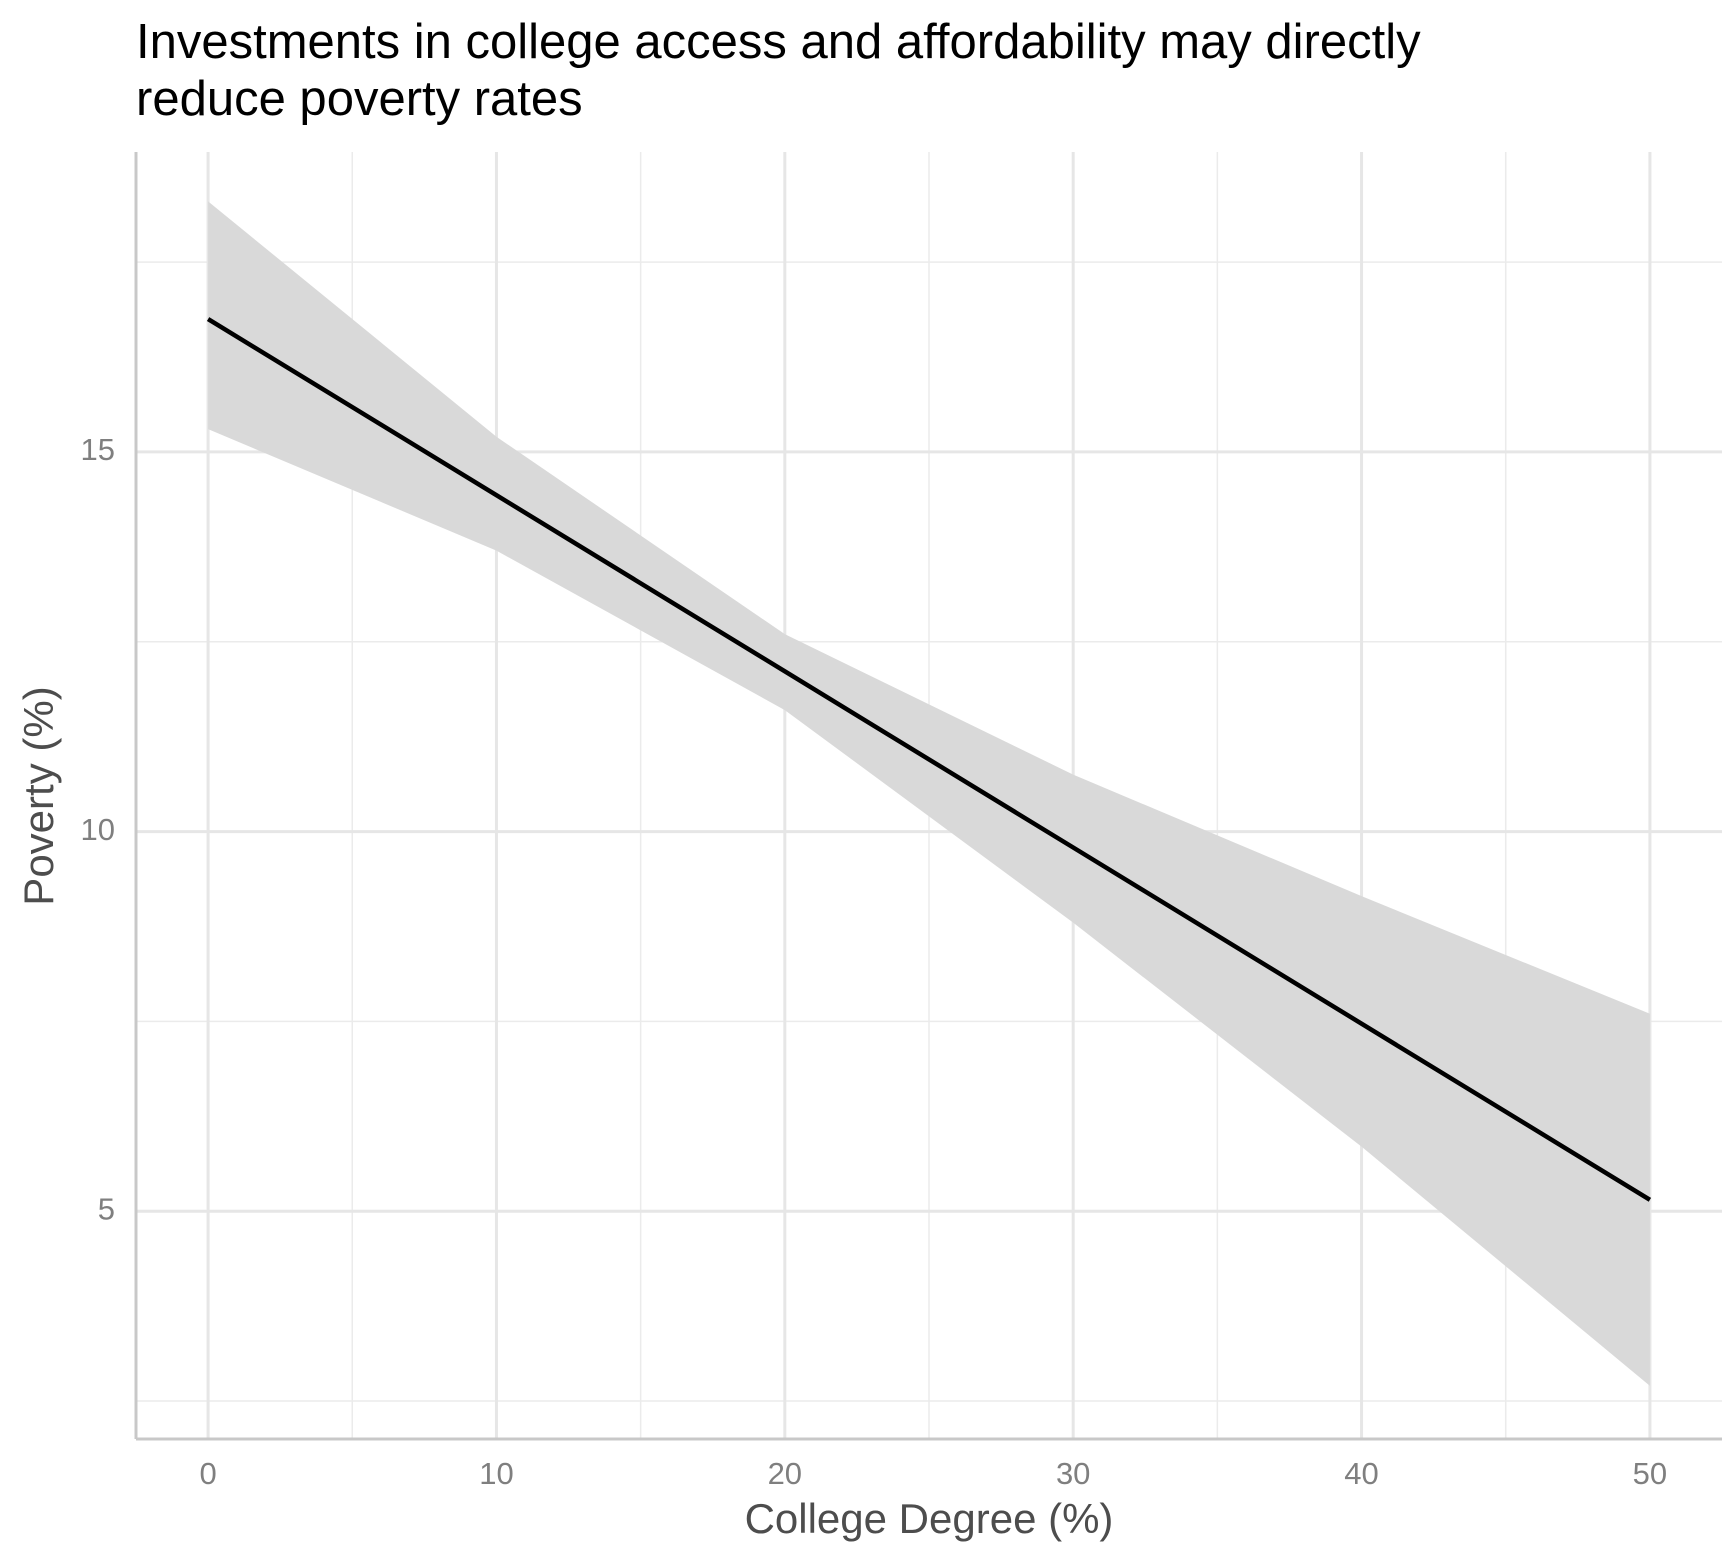 Image resolution: width=1728 pixels, height=1555 pixels. Describe the element at coordinates (98, 449) in the screenshot. I see `y-tick-label: 15` at that location.